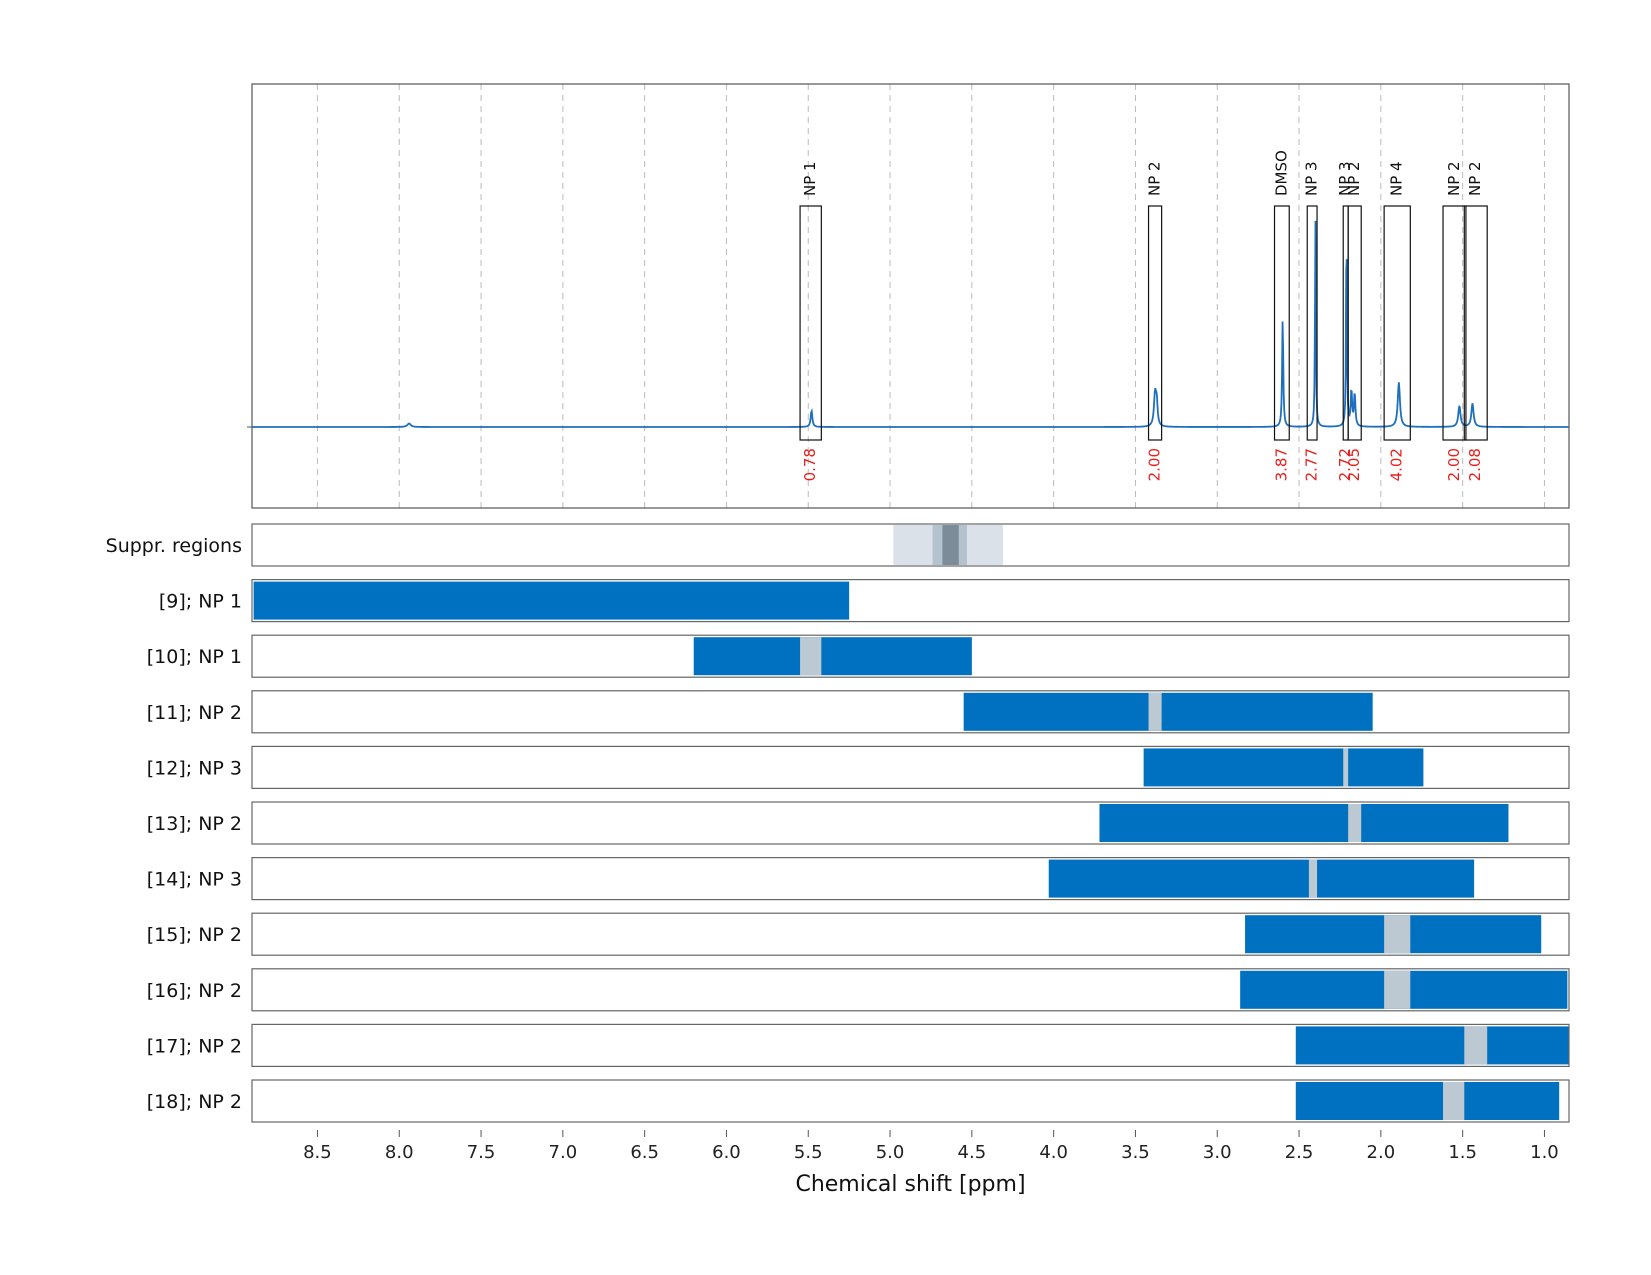 This screenshot has width=1651, height=1275. What do you see at coordinates (399, 1152) in the screenshot?
I see `x-tick-label: 8.0` at bounding box center [399, 1152].